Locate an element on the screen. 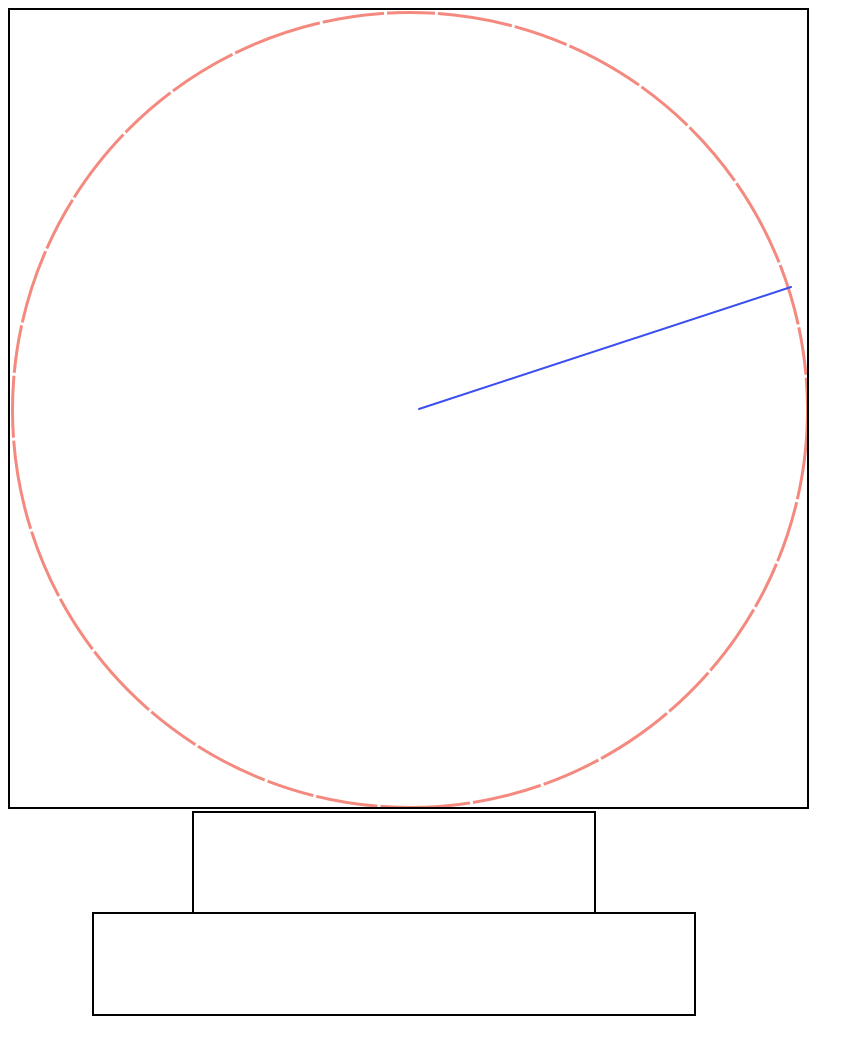 The image size is (844, 1062). lower-box is located at coordinates (394, 964).